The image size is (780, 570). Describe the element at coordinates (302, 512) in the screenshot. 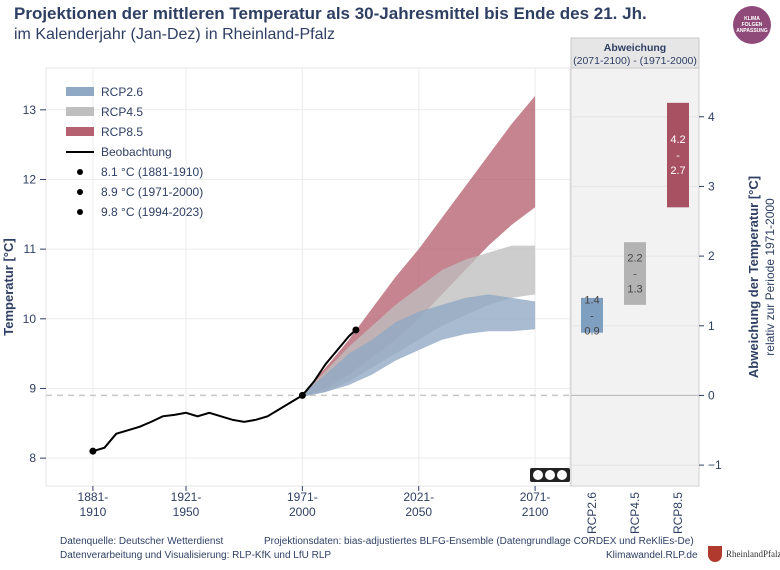

I see `x-tick-label: 2000` at that location.